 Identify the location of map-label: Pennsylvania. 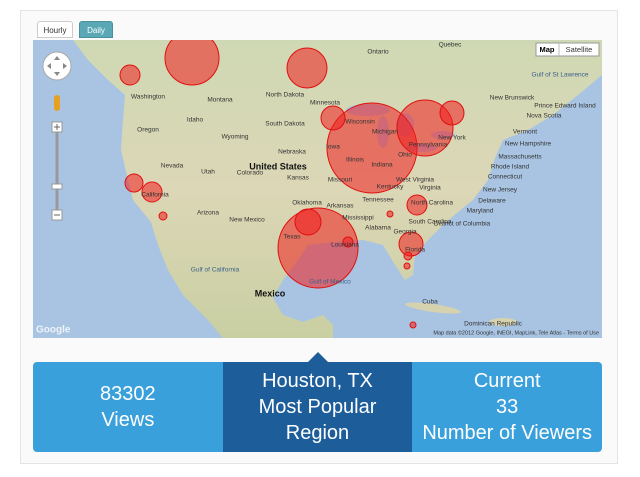
(428, 145).